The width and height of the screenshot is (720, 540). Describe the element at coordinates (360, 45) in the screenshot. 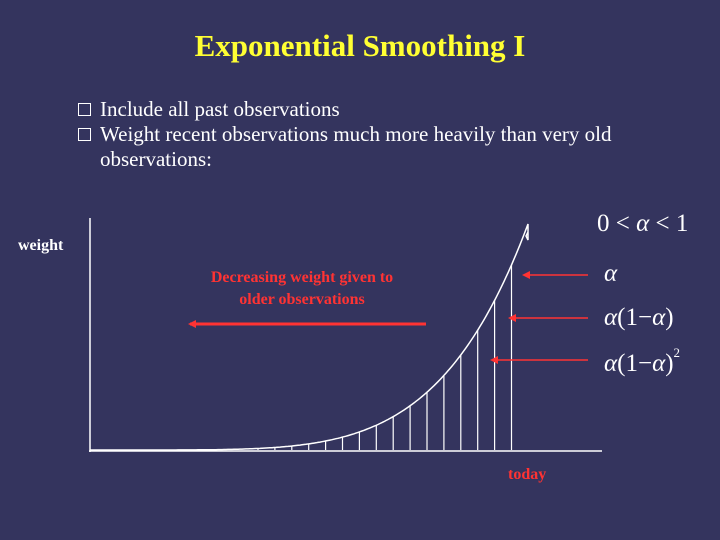

I see `slide-title: Exponential Smoothing I` at that location.